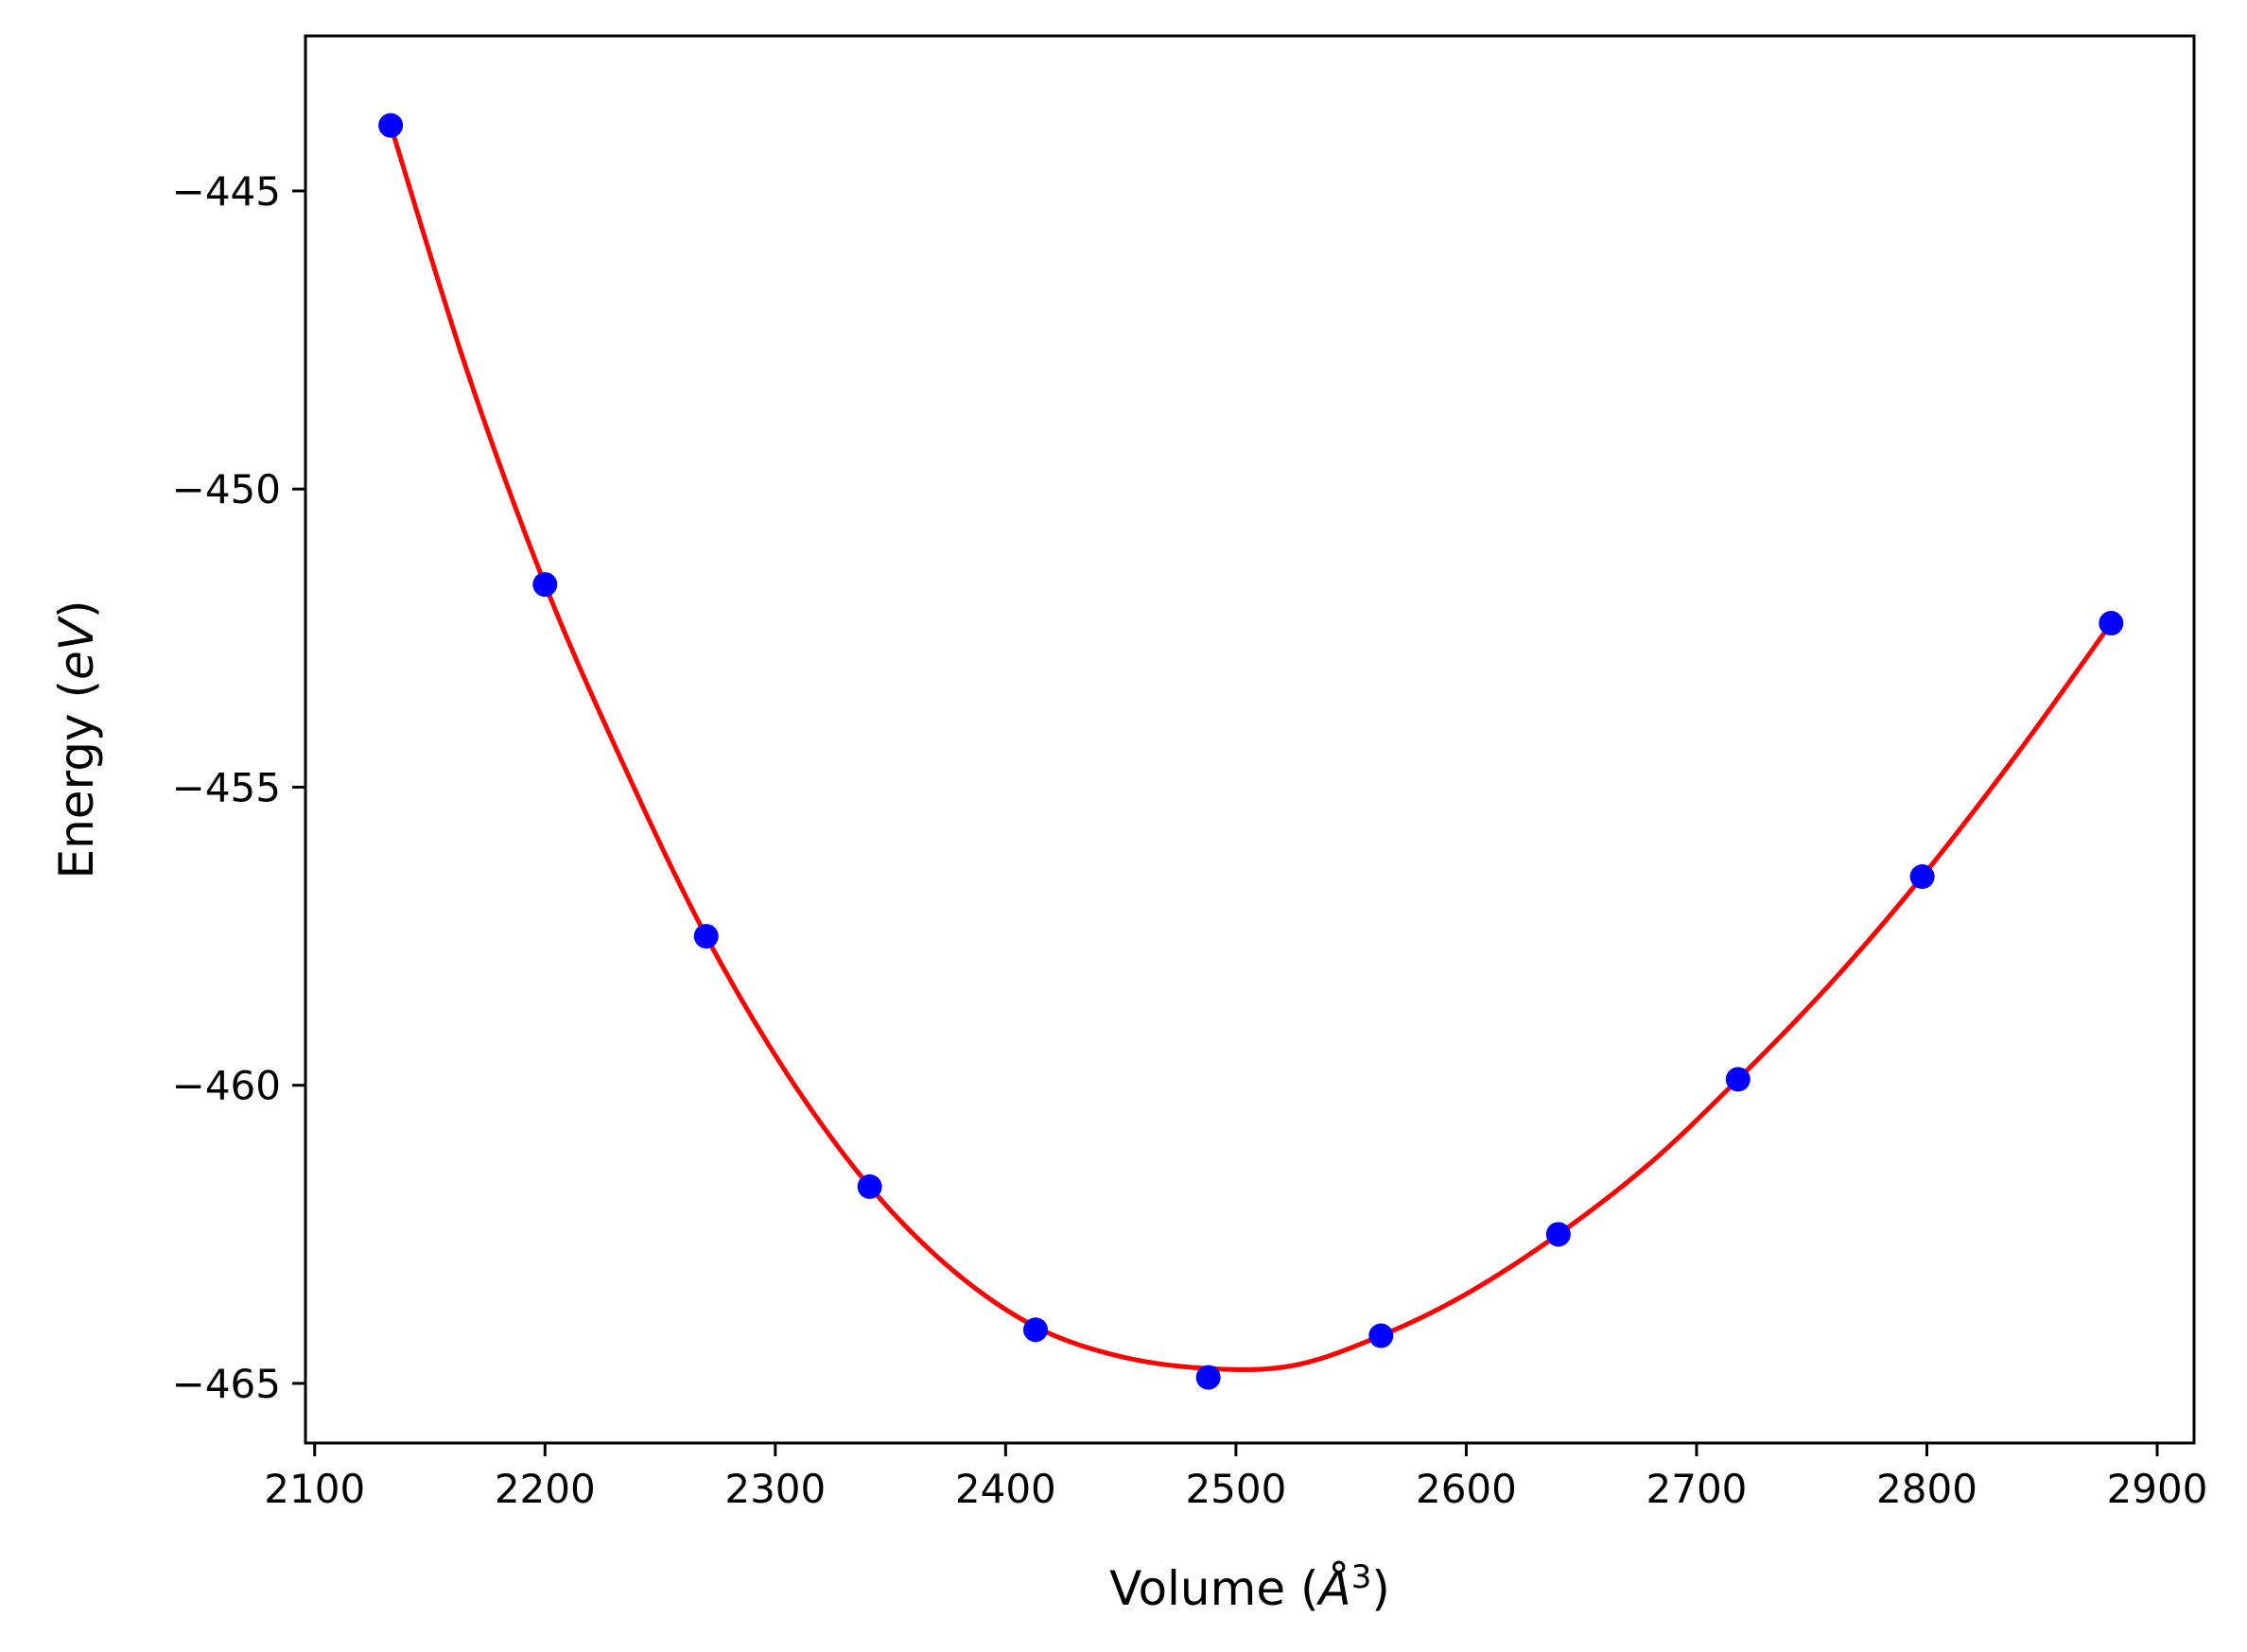 The width and height of the screenshot is (2247, 1652). What do you see at coordinates (1005, 1489) in the screenshot?
I see `x-tick-label: 2400` at bounding box center [1005, 1489].